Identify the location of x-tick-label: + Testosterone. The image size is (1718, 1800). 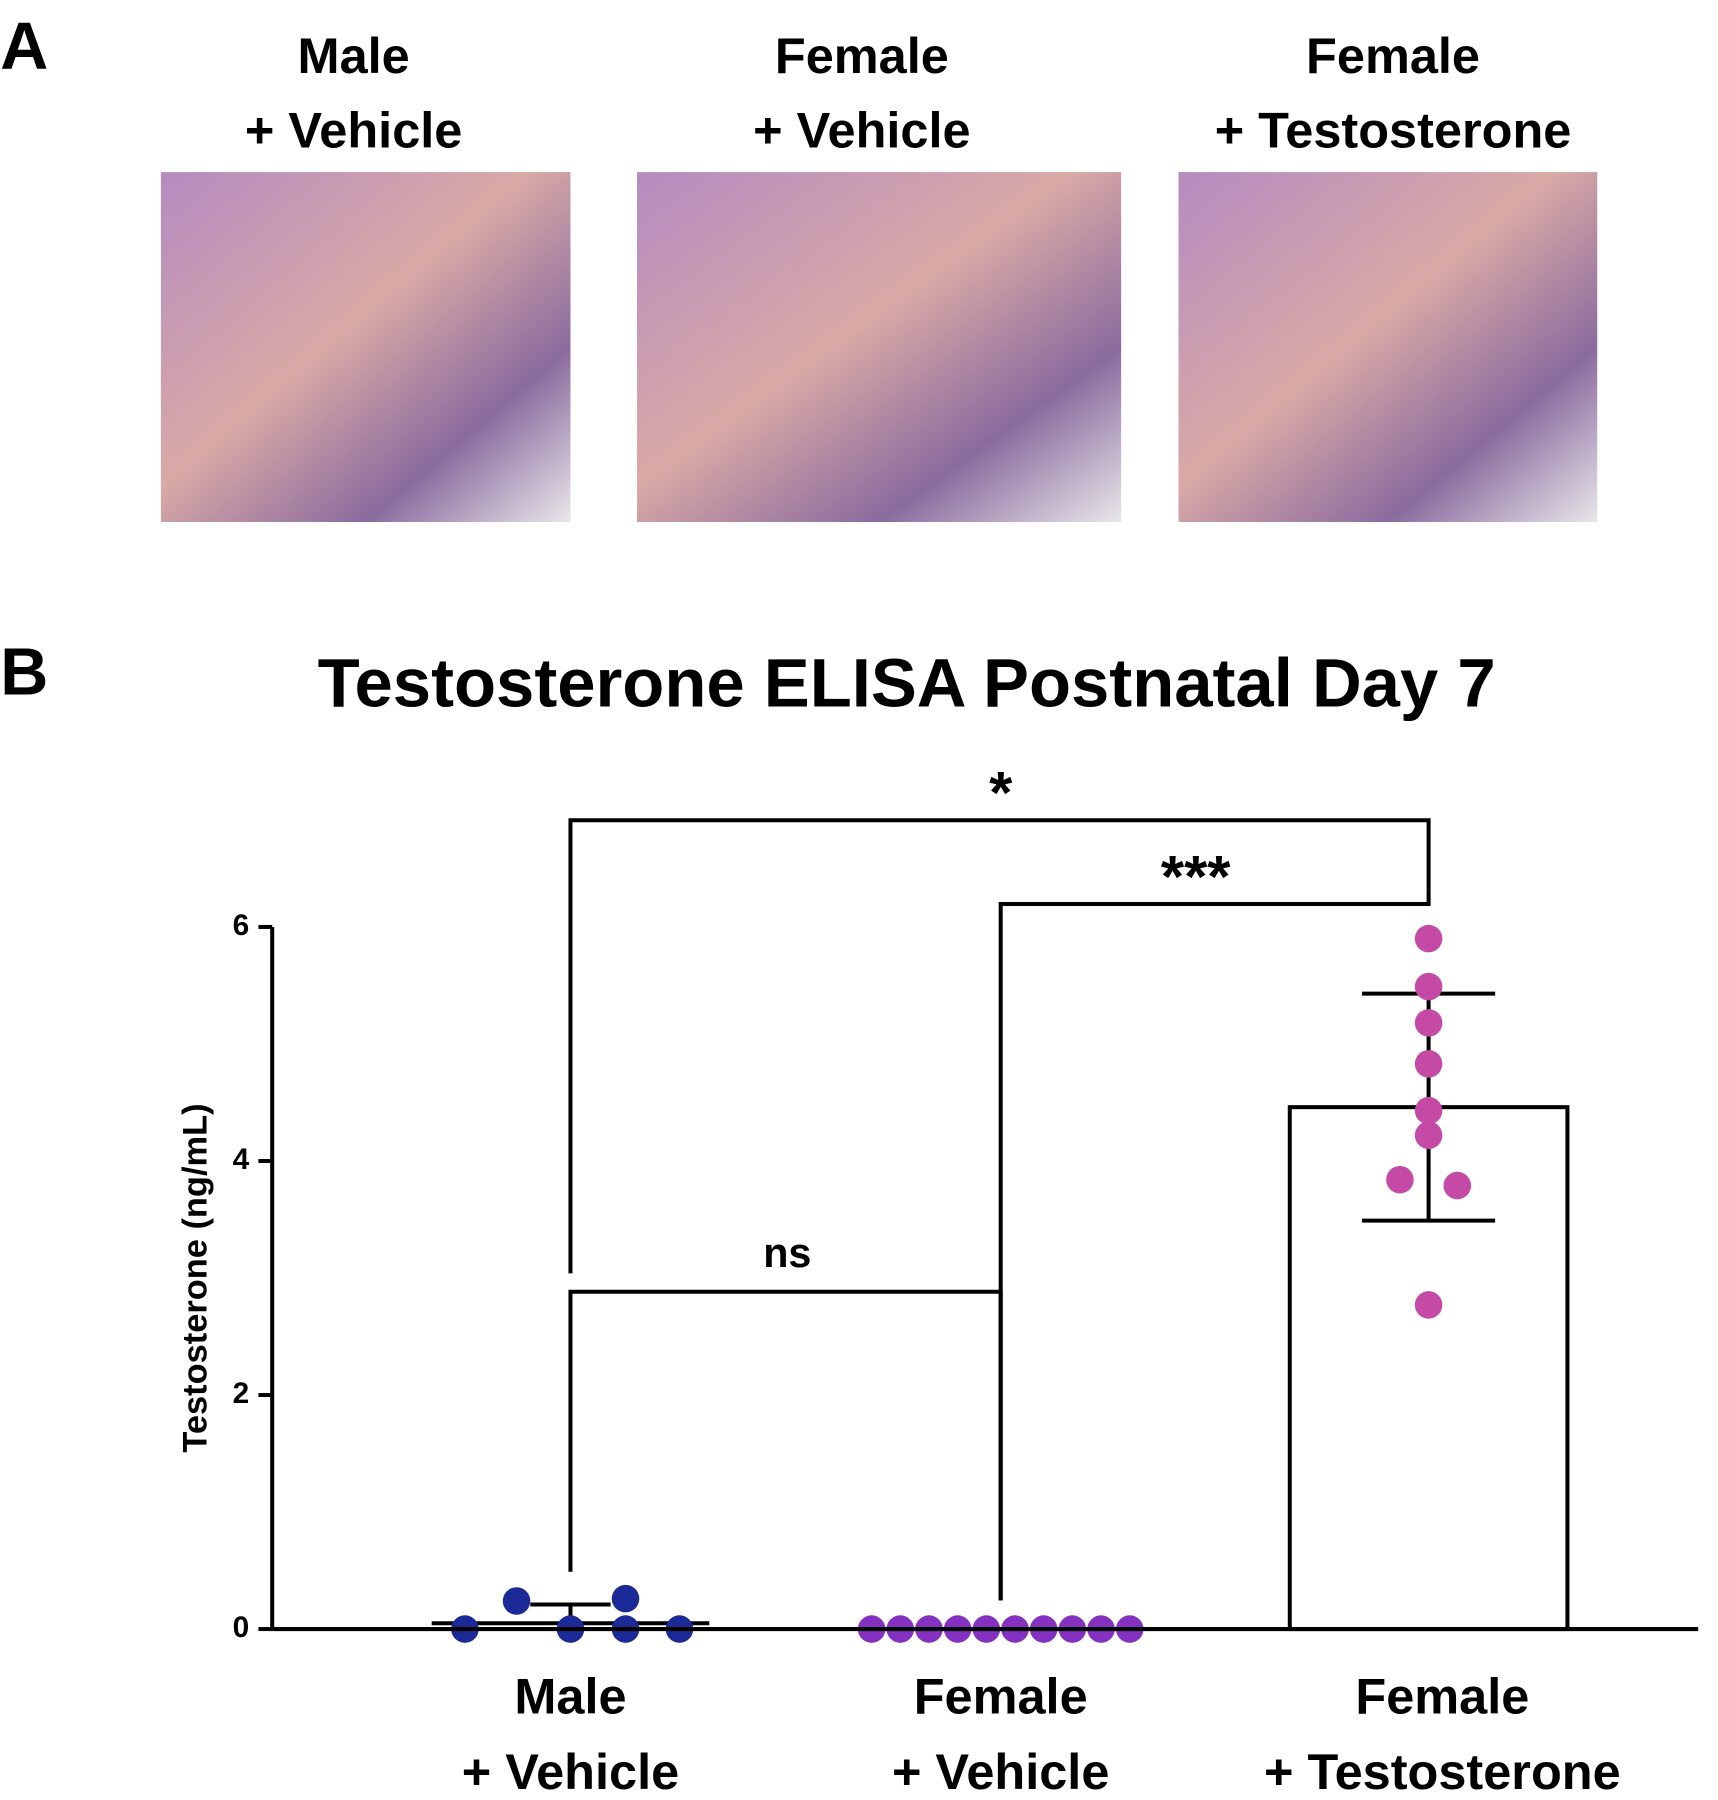
(1442, 1771).